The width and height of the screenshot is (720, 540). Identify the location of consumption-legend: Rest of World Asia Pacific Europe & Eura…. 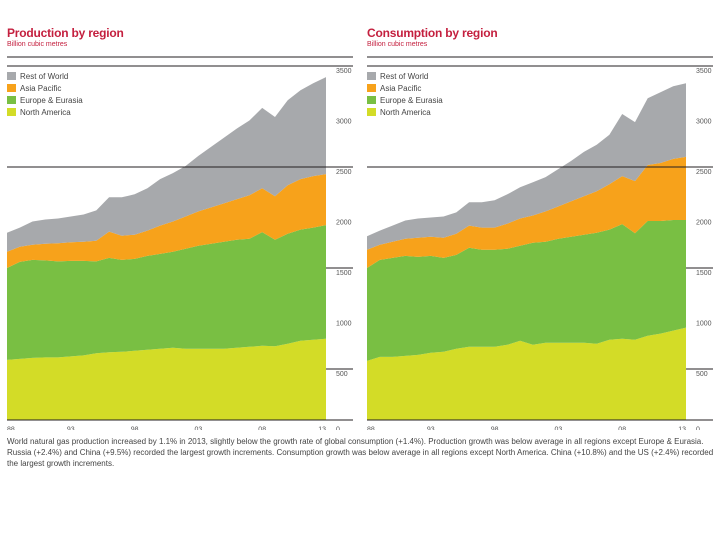
(405, 94).